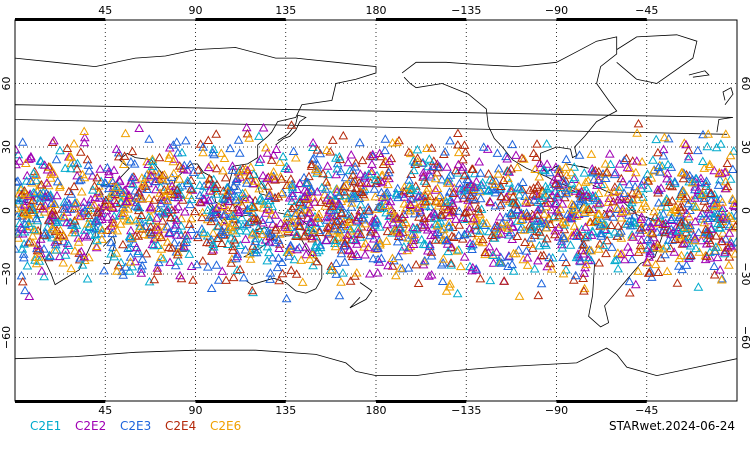 The image size is (750, 450). What do you see at coordinates (6, 337) in the screenshot?
I see `y-tick-label: −60` at bounding box center [6, 337].